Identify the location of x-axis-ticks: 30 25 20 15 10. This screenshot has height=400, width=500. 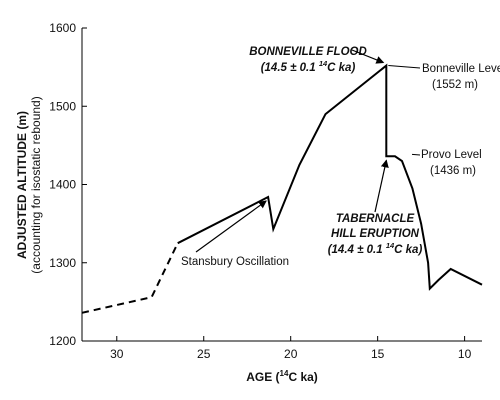
(291, 348).